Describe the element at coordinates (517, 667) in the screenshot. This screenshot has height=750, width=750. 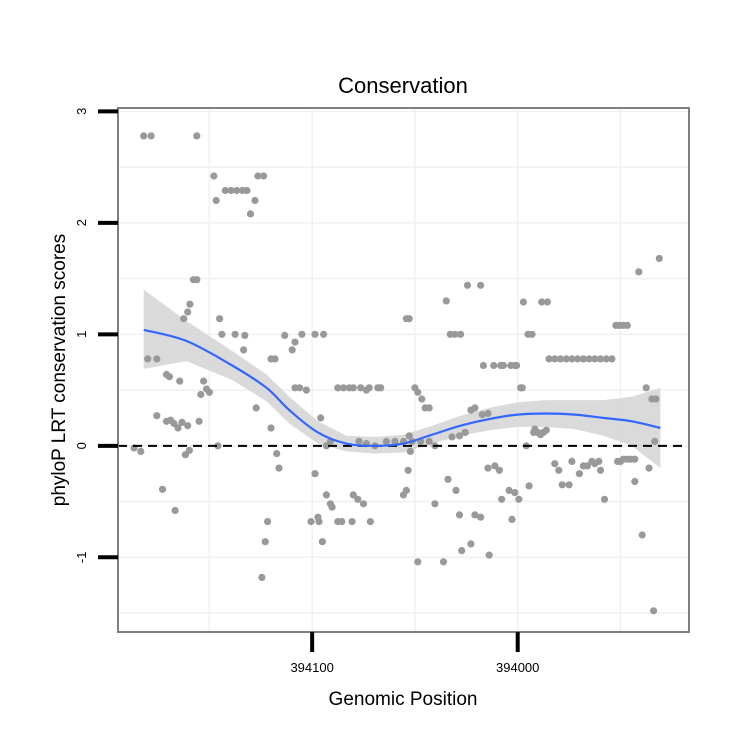
I see `x-tick-label: 394000` at that location.